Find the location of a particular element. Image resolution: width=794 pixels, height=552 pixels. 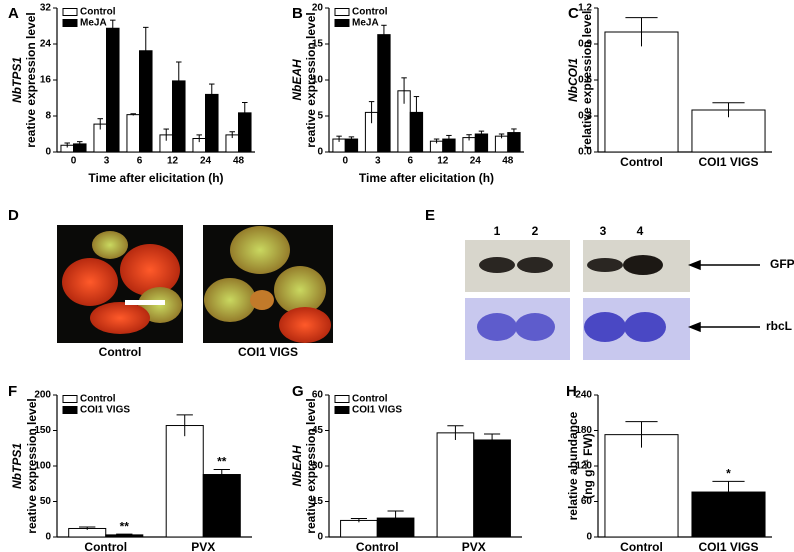

panel-letter: A is located at coordinates (13, 13).